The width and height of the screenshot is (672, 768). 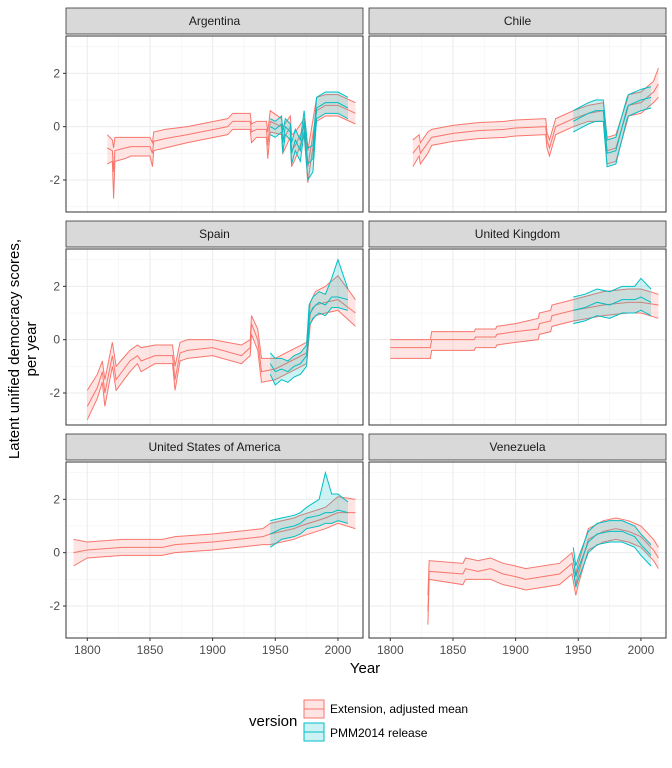 What do you see at coordinates (273, 721) in the screenshot?
I see `legend-title: version` at bounding box center [273, 721].